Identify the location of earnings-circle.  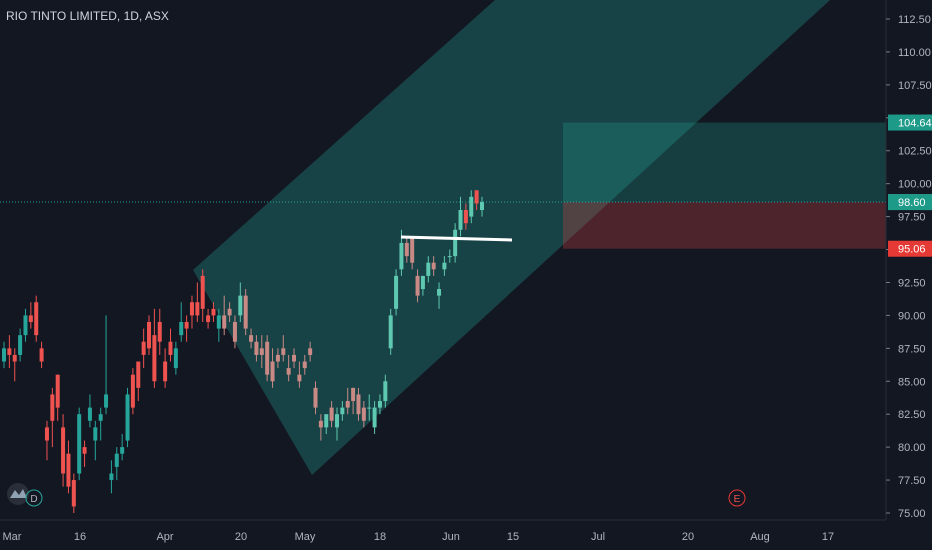
(737, 498).